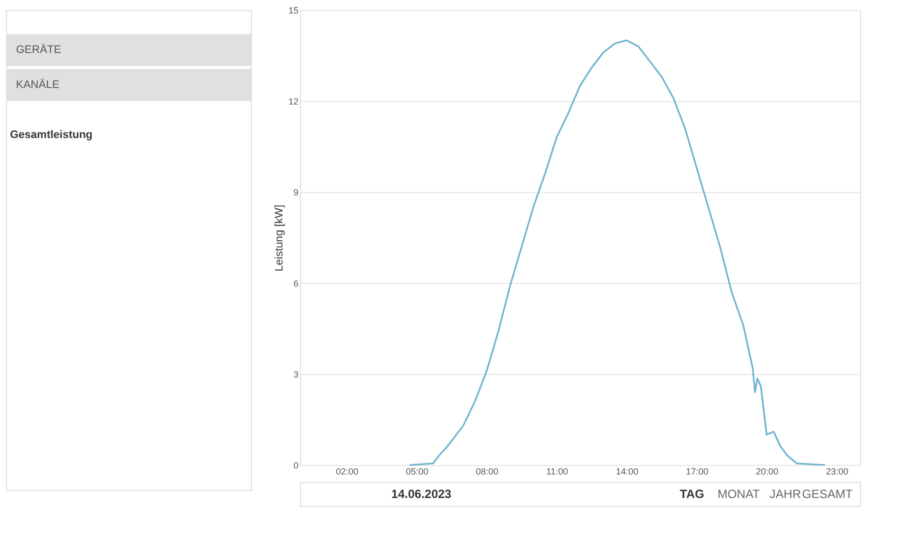  I want to click on y-tick-label: 9, so click(295, 193).